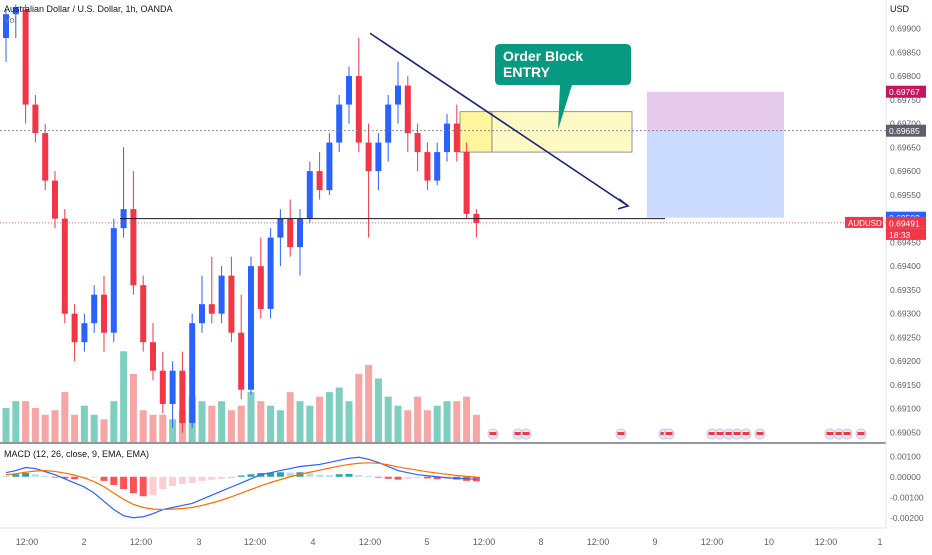 This screenshot has height=555, width=932. I want to click on trendline-arrow, so click(499, 119).